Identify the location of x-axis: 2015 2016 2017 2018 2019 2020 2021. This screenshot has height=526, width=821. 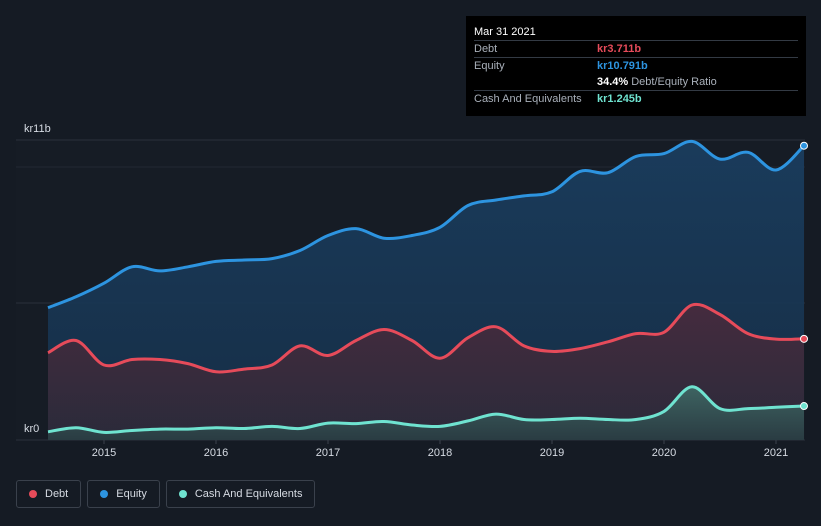
(440, 449).